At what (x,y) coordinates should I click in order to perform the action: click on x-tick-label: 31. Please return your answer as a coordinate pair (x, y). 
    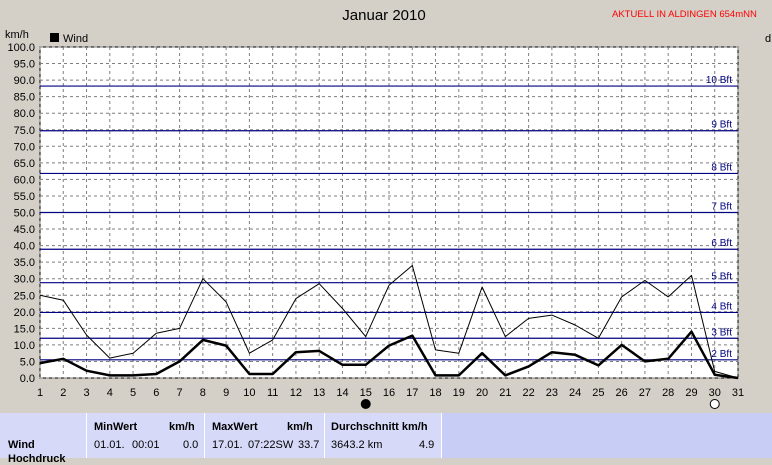
    Looking at the image, I should click on (738, 393).